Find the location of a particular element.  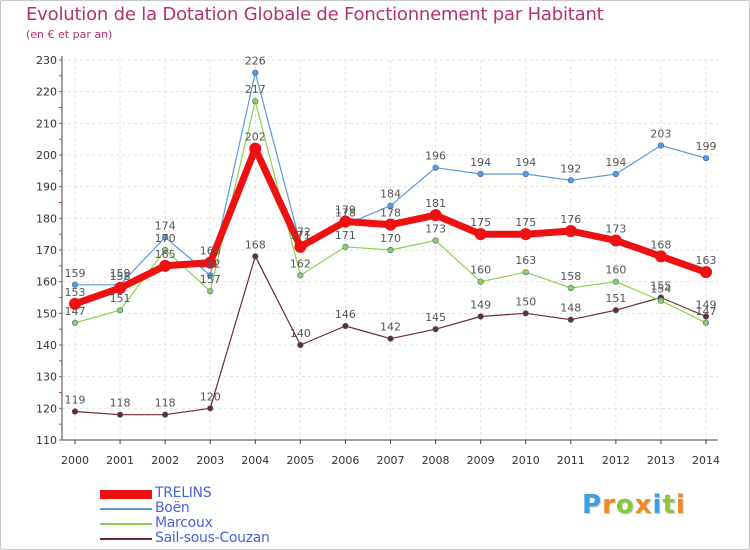

data-label-trelins: 178 is located at coordinates (390, 213).